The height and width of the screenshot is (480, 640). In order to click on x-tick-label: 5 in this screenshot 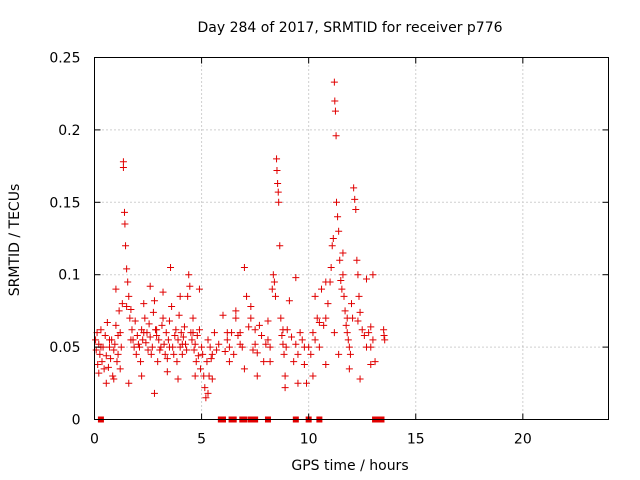, I will do `click(201, 440)`.